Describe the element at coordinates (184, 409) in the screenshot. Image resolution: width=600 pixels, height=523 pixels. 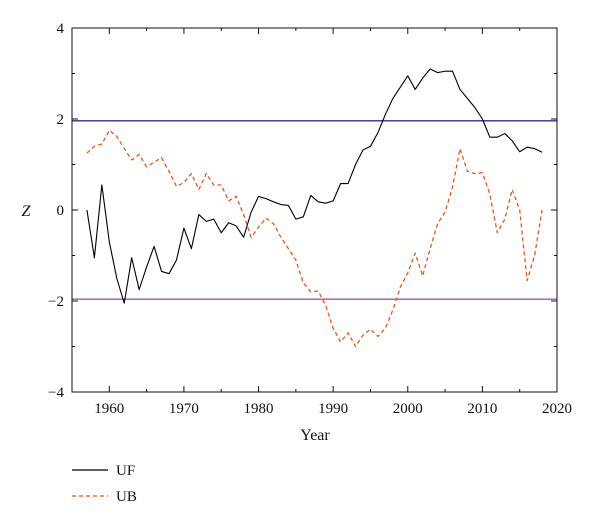
I see `x-tick-label: 1970` at that location.